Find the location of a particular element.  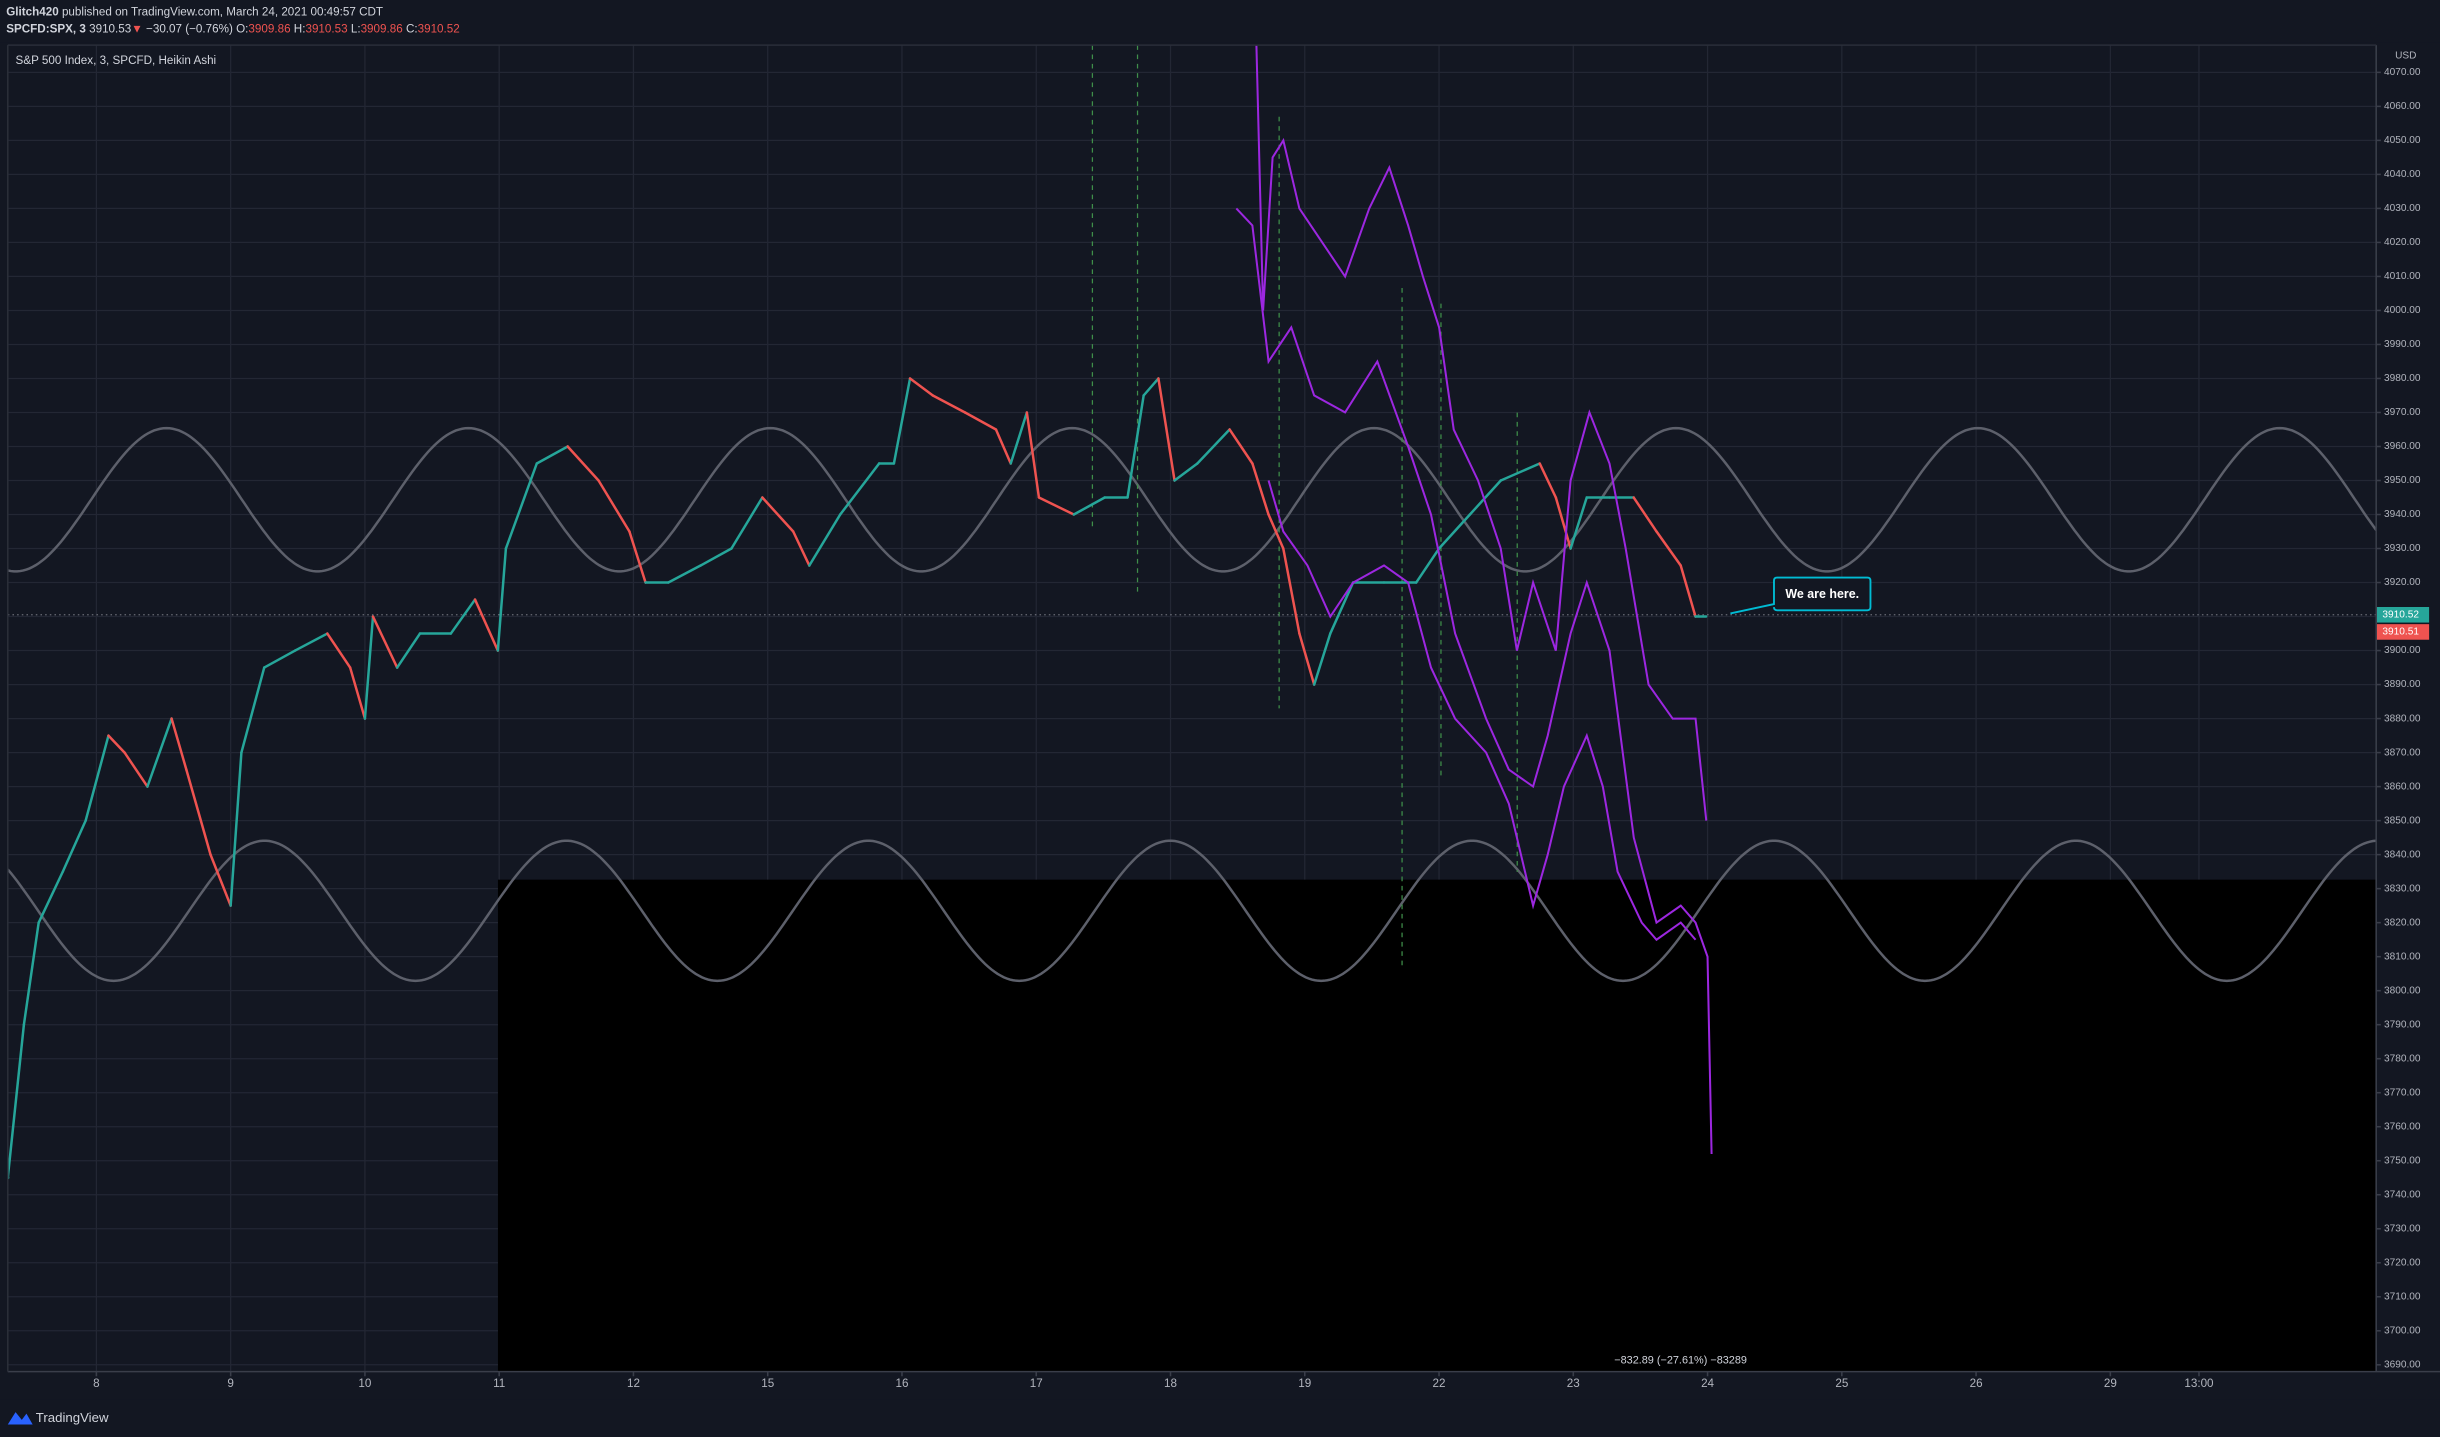

low: 3909.86 is located at coordinates (382, 29).